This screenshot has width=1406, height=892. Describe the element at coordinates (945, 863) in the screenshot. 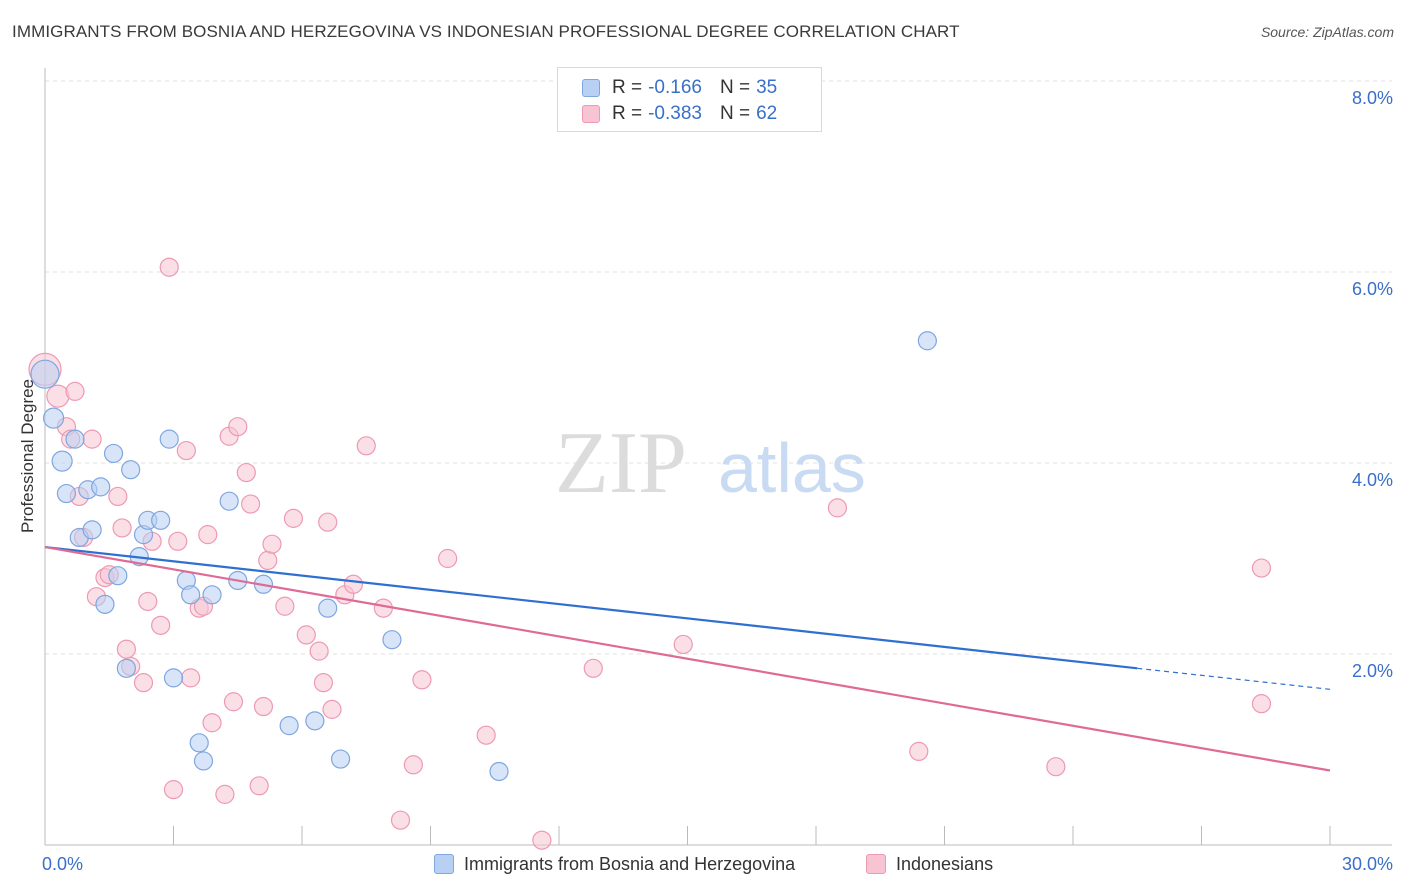

I see `bottom-legend-label-indonesians: Indonesians` at that location.